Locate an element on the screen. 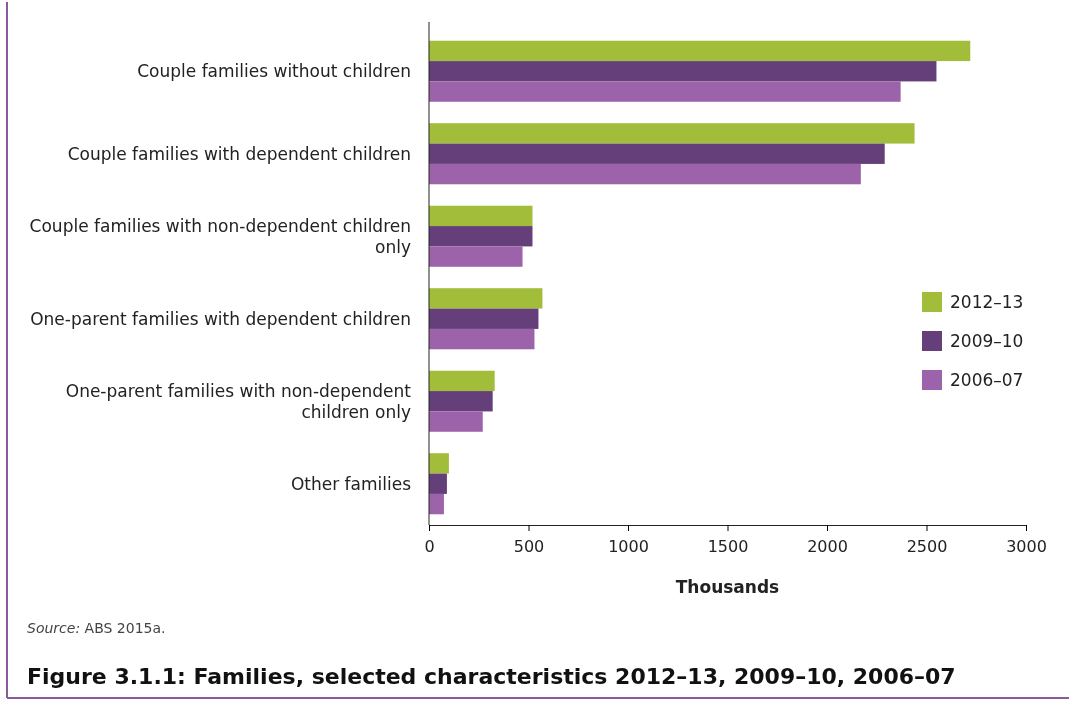 Image resolution: width=1069 pixels, height=706 pixels. x-tick-label: 1500 is located at coordinates (728, 546).